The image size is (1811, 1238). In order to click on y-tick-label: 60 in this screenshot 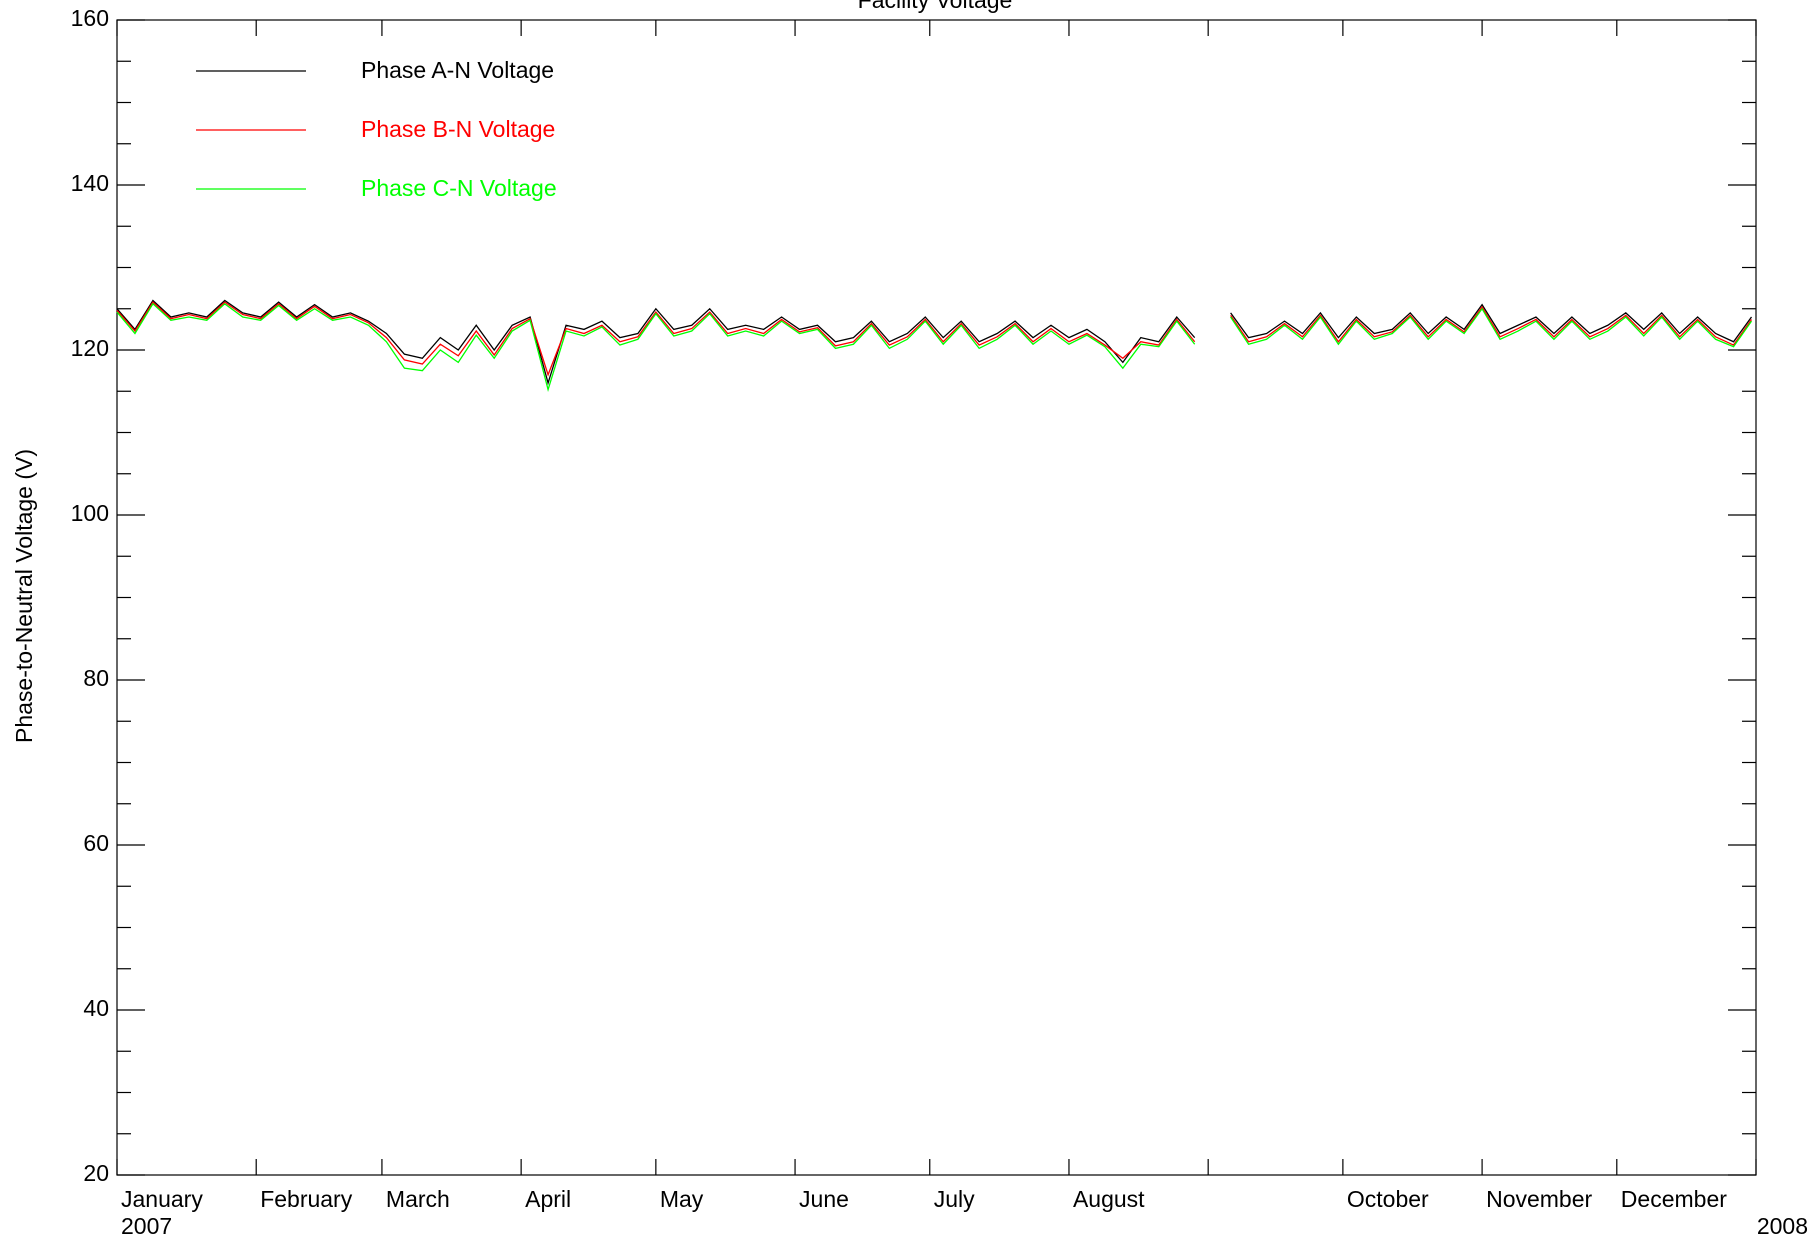, I will do `click(96, 843)`.